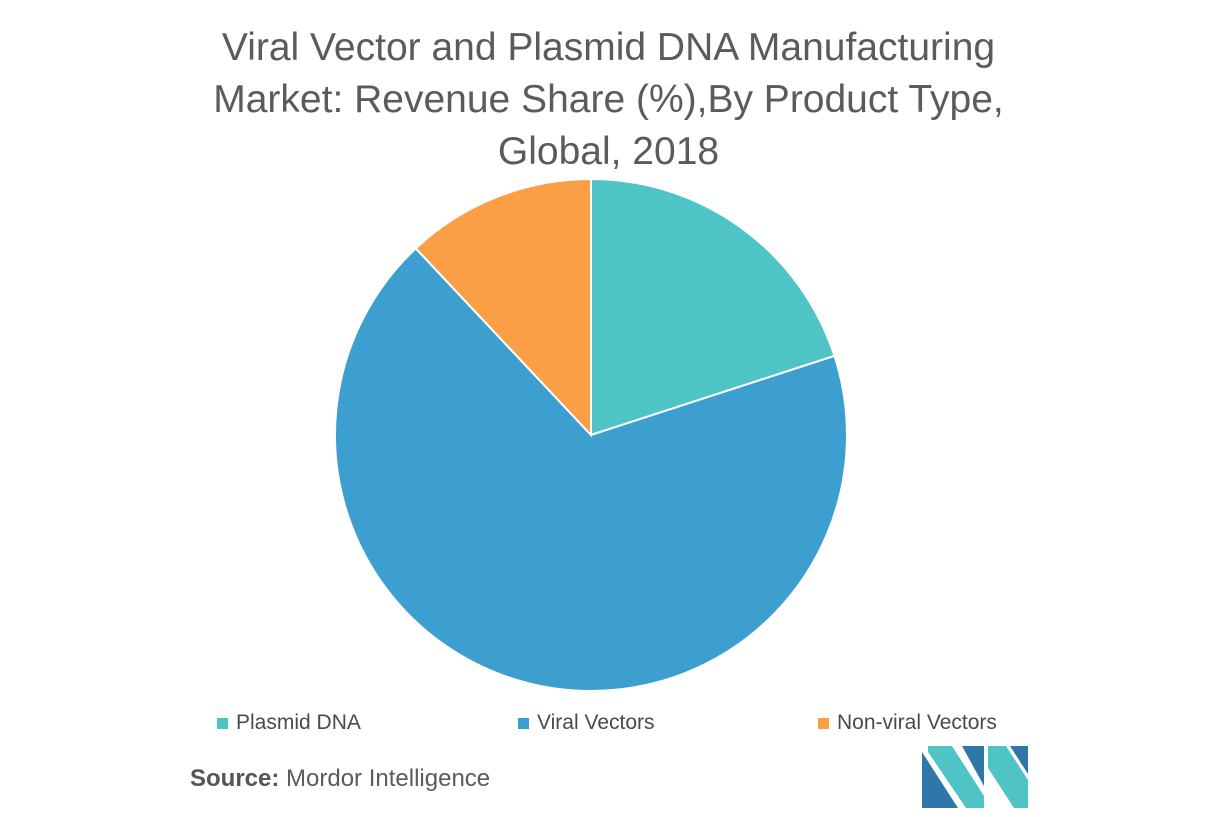 The width and height of the screenshot is (1217, 817). I want to click on legend-item-viral-vectors: Viral Vectors, so click(586, 723).